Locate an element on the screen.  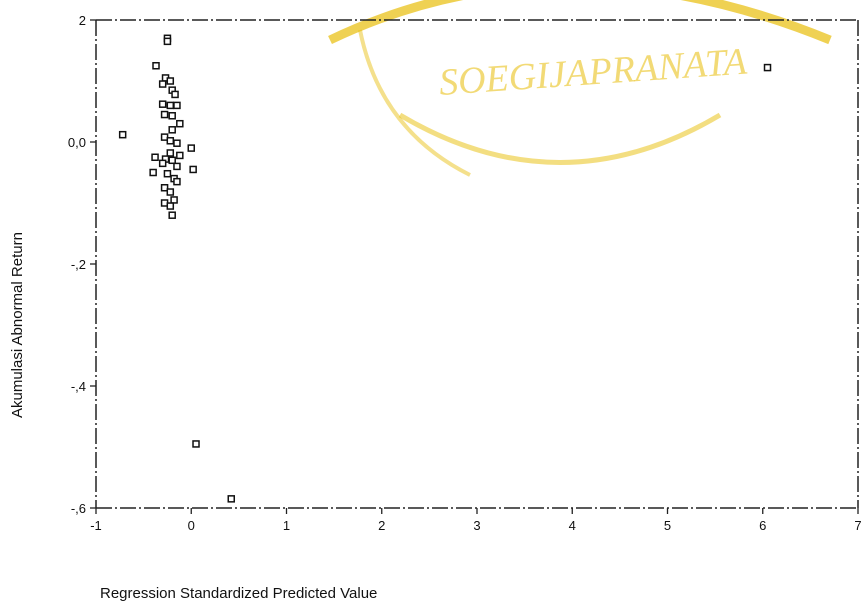
watermark-arc-outer is located at coordinates (580, 22).